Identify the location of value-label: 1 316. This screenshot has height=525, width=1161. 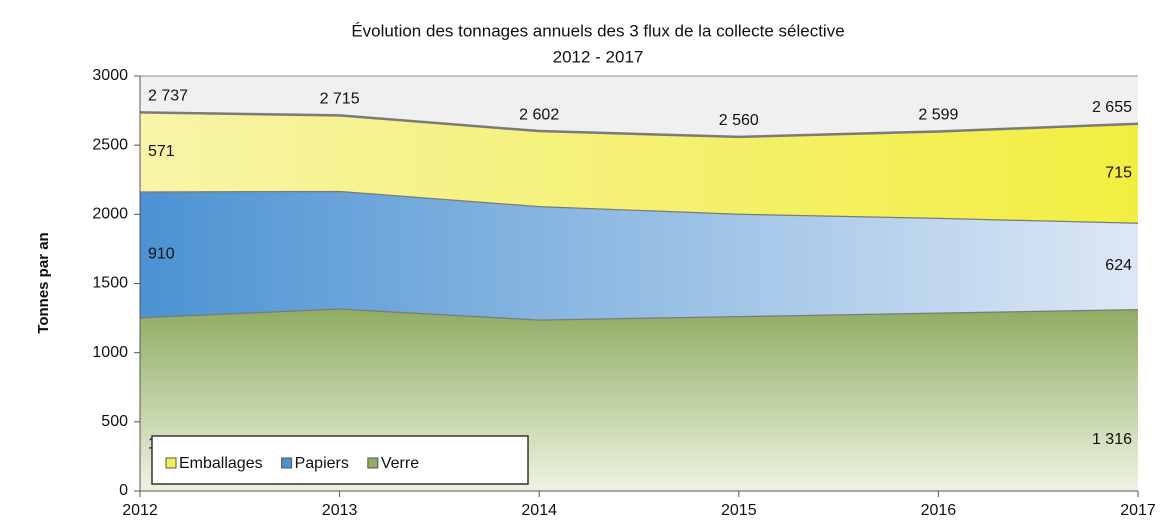
(1112, 439).